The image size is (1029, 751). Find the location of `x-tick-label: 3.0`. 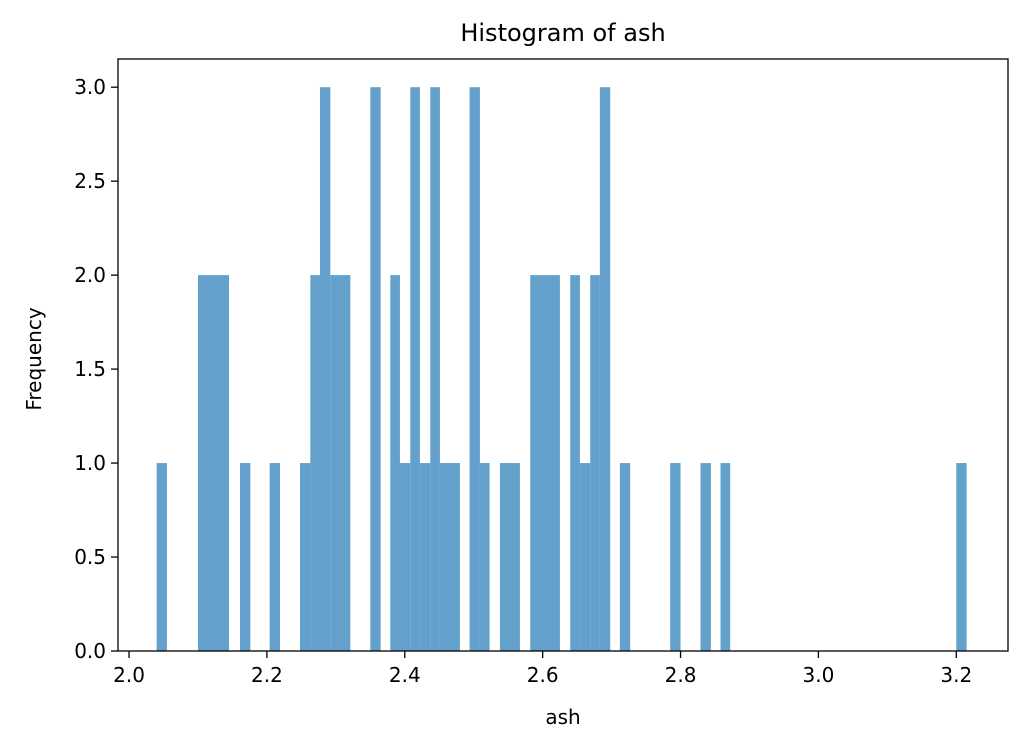

x-tick-label: 3.0 is located at coordinates (819, 675).